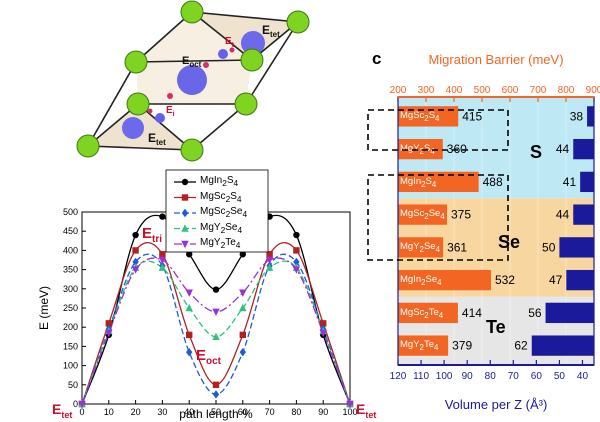  Describe the element at coordinates (556, 280) in the screenshot. I see `volume-value-MgIn2Se4: 47` at that location.